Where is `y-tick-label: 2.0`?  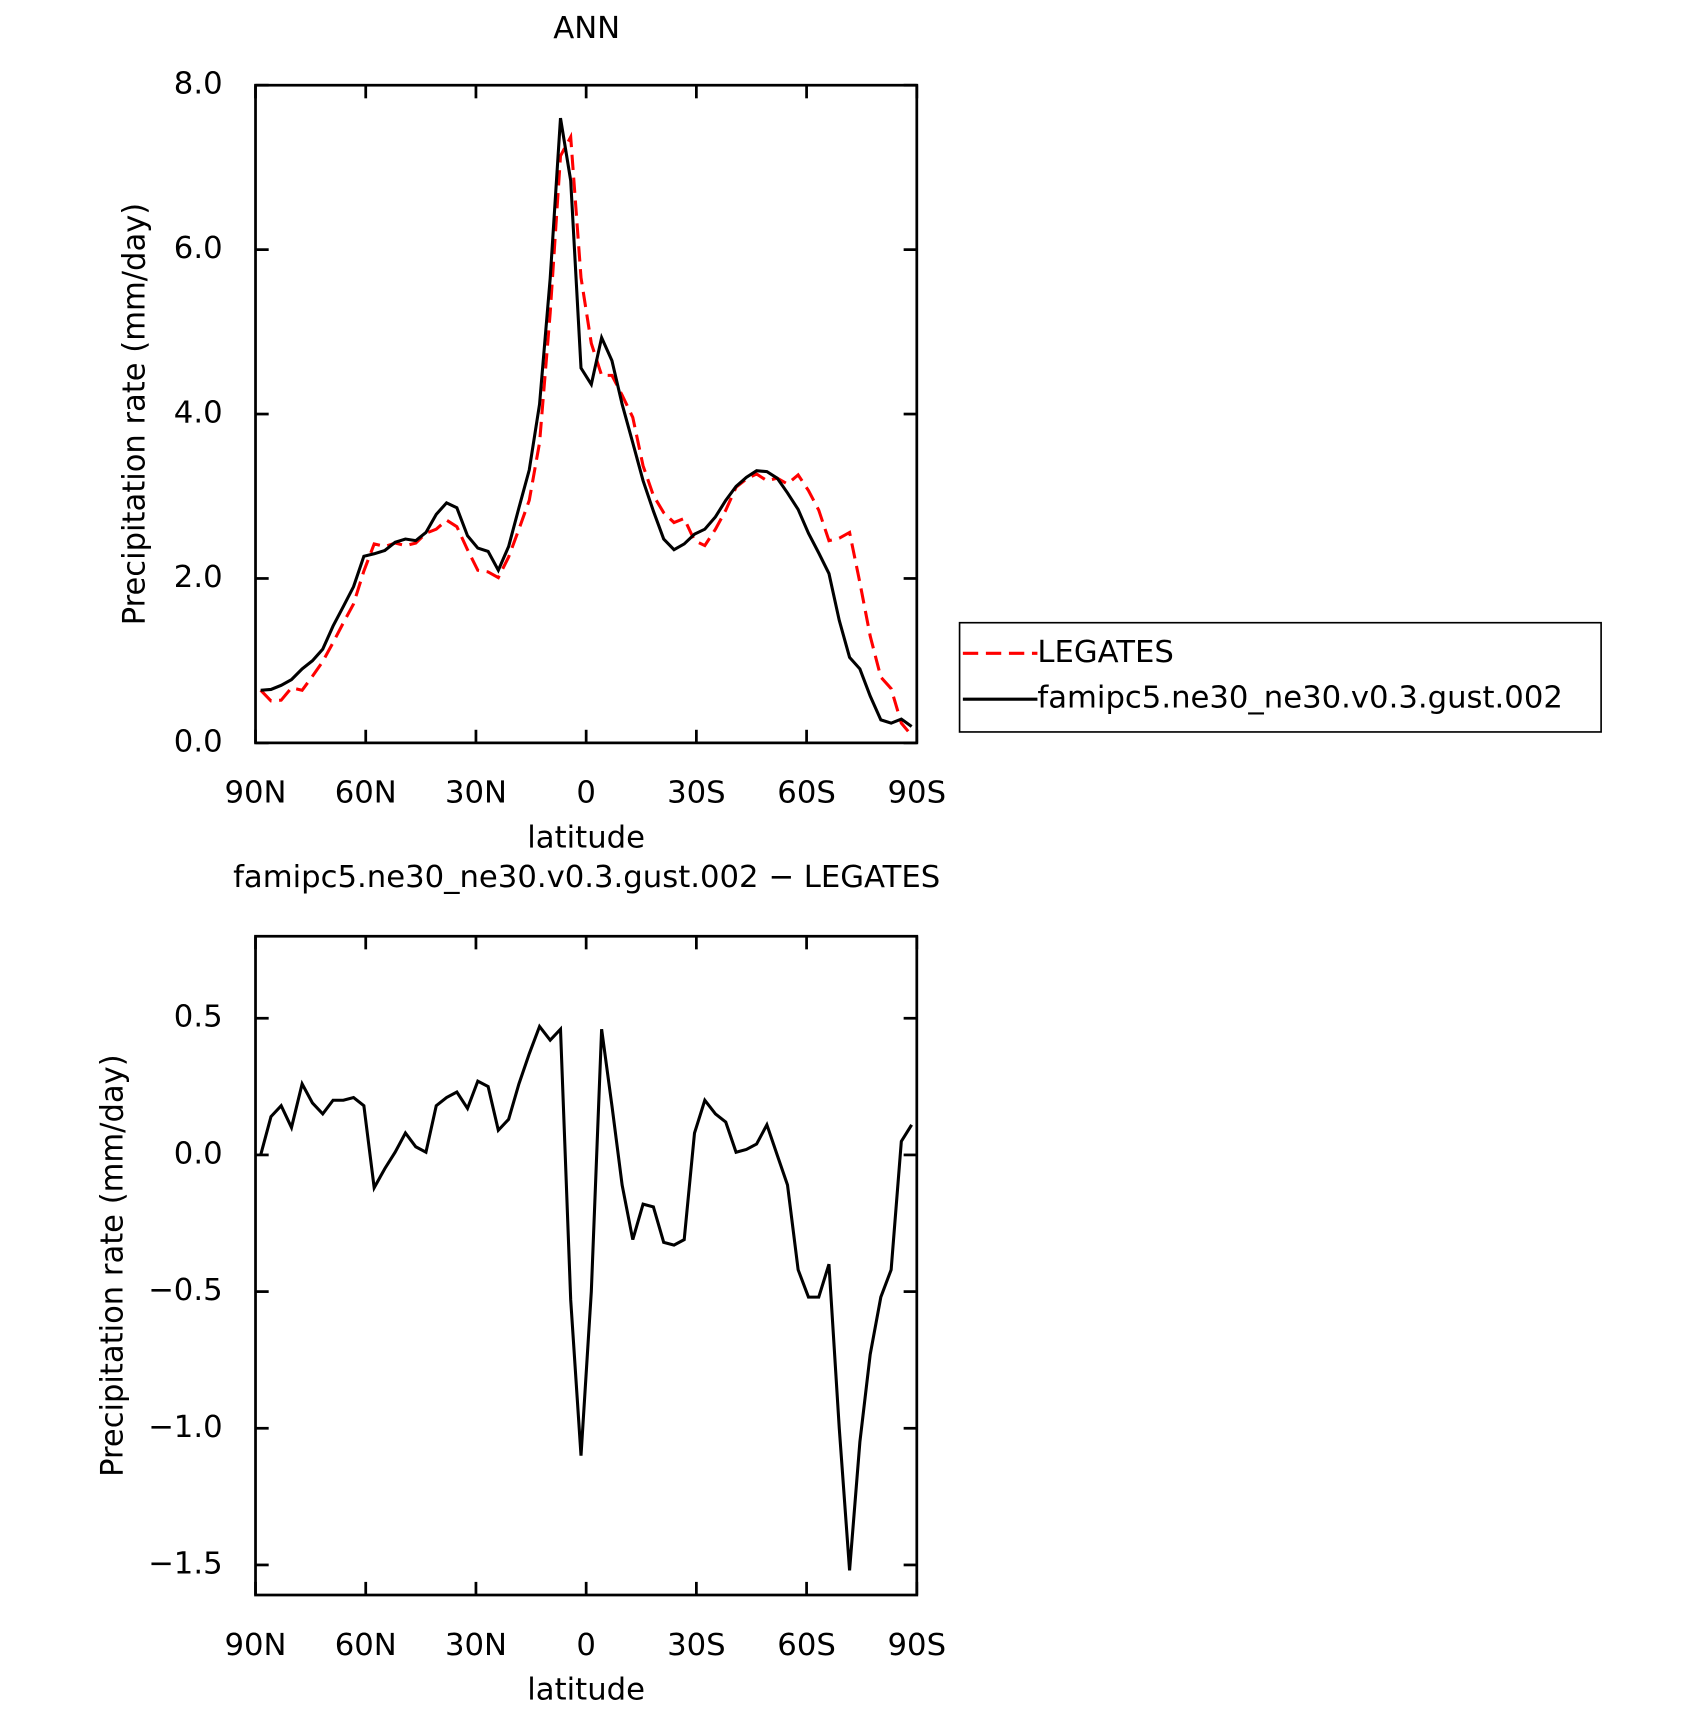
y-tick-label: 2.0 is located at coordinates (198, 577).